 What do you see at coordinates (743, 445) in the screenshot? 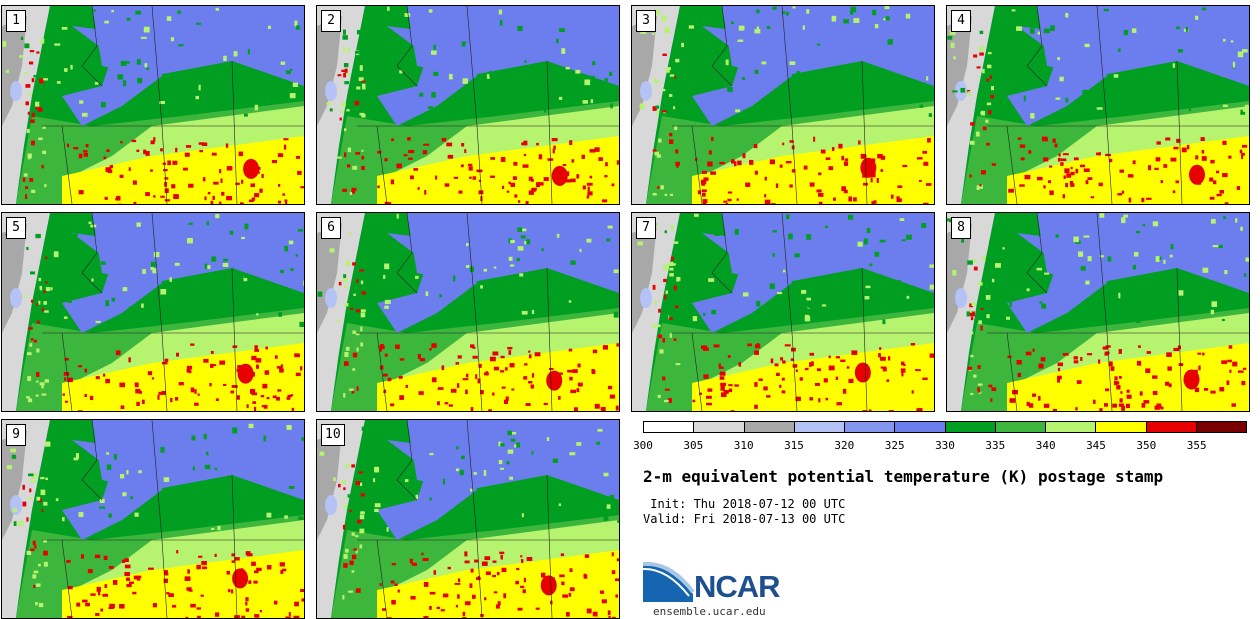
I see `colorbar-tick-label: 310` at bounding box center [743, 445].